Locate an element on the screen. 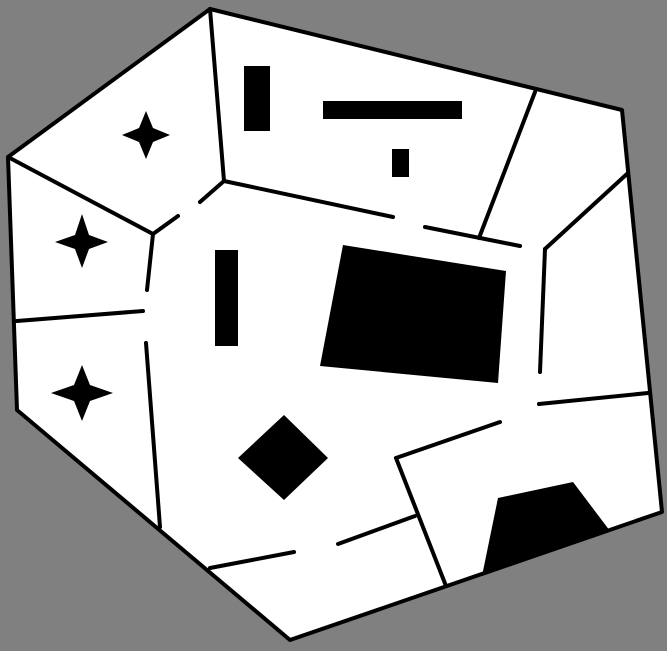 The width and height of the screenshot is (667, 651). horizontal-bar-obstacle is located at coordinates (392, 110).